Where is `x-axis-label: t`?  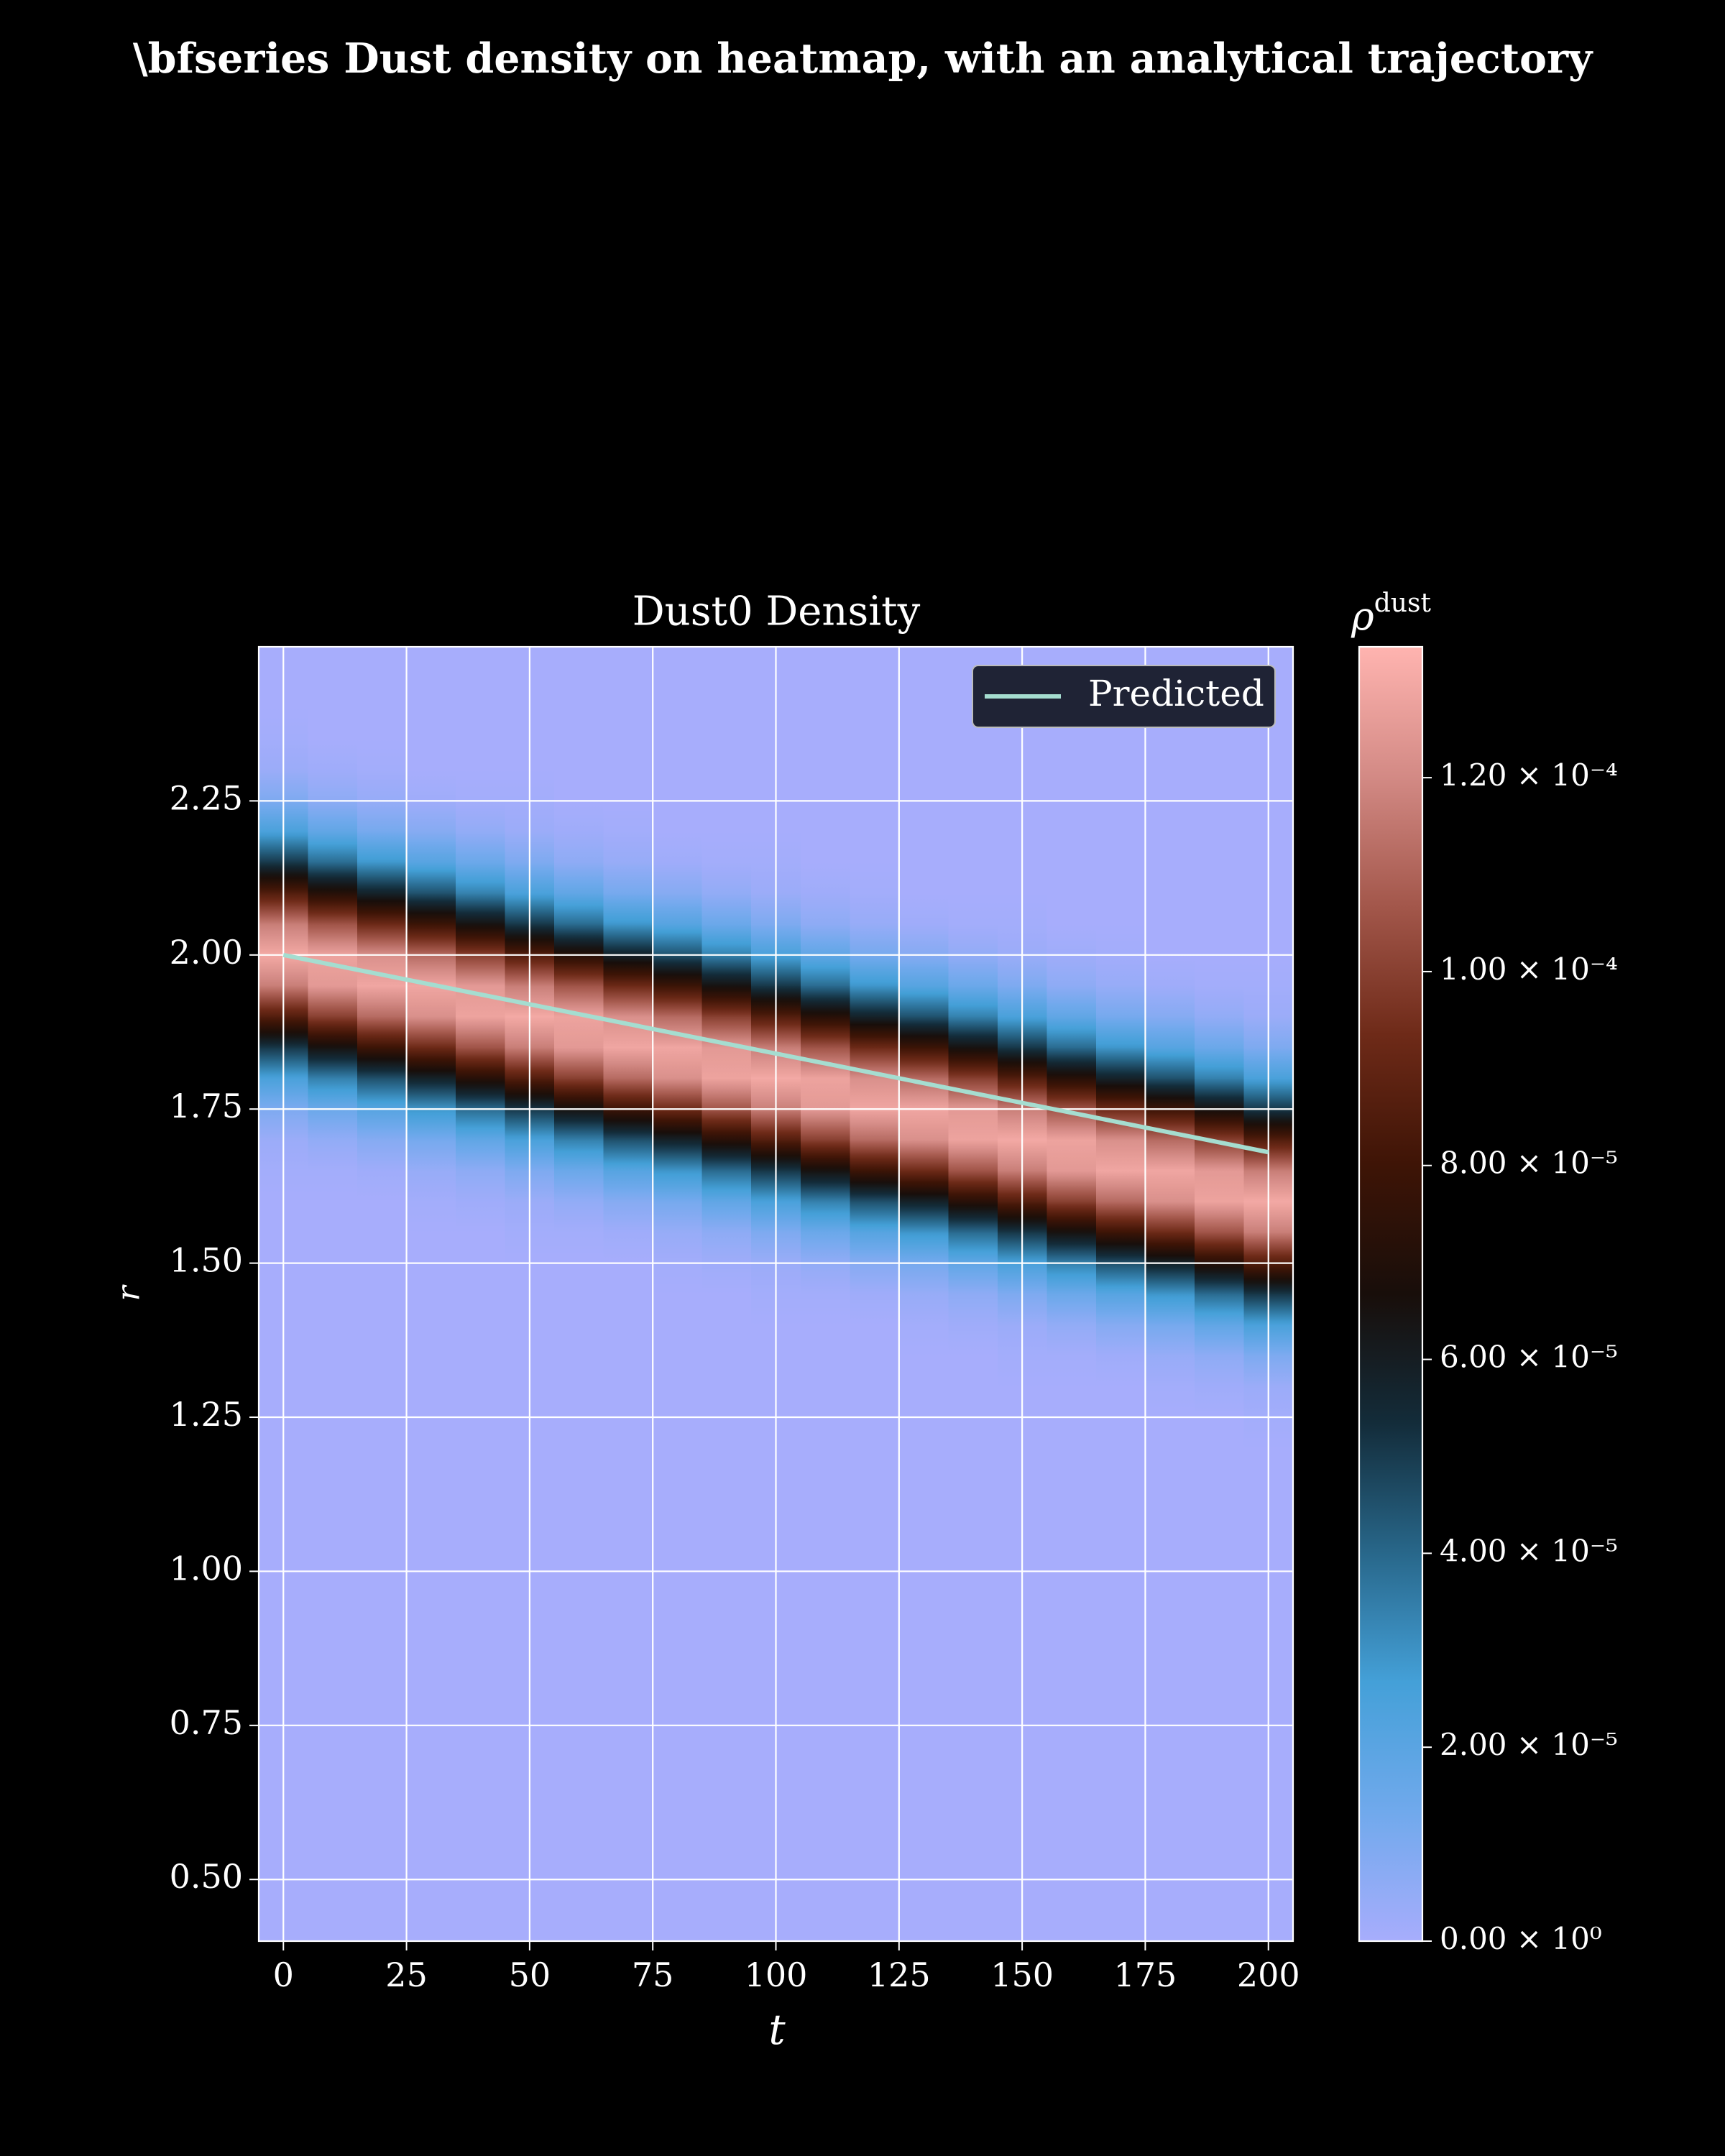 x-axis-label: t is located at coordinates (777, 2030).